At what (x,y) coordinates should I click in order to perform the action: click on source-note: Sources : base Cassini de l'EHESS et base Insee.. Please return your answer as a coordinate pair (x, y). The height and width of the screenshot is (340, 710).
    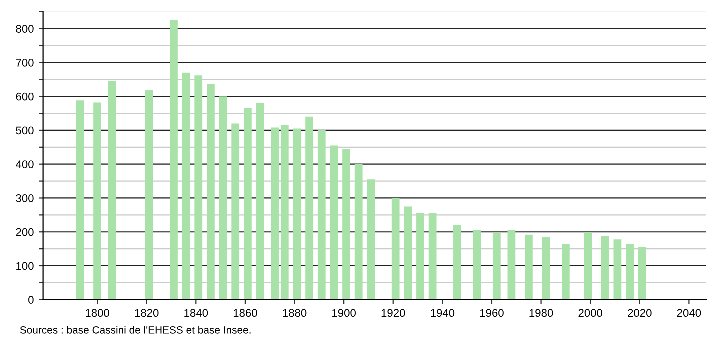
    Looking at the image, I should click on (135, 330).